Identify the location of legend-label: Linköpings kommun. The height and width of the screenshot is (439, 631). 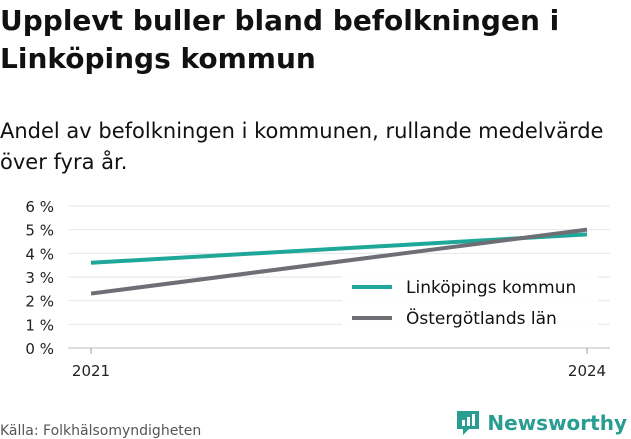
(491, 288).